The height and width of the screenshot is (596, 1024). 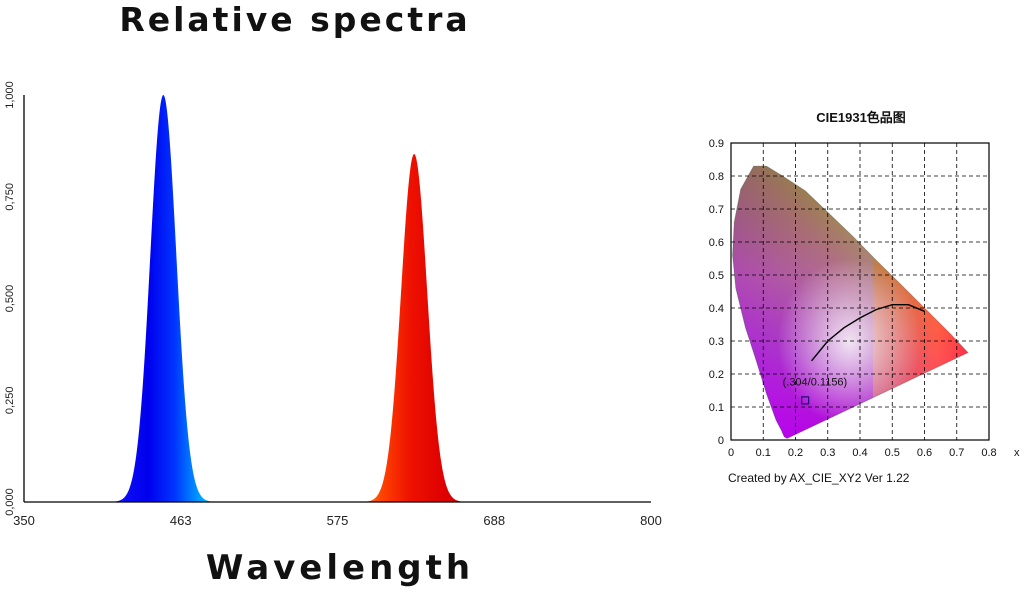 What do you see at coordinates (956, 453) in the screenshot?
I see `cie-x-tick: 0.7` at bounding box center [956, 453].